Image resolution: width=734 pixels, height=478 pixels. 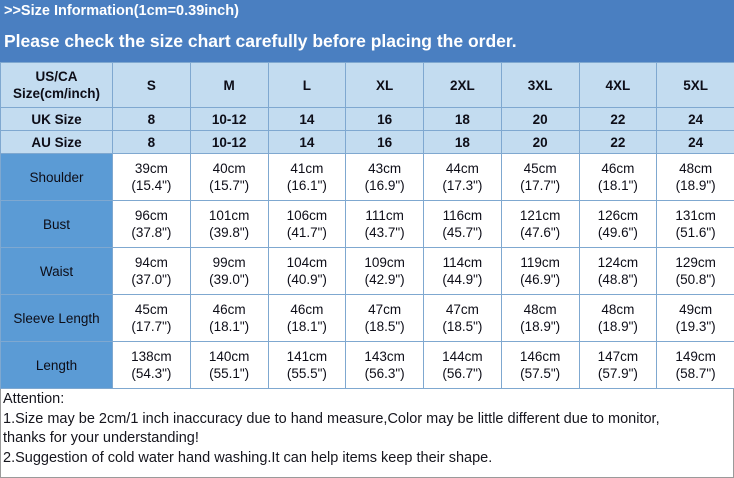 What do you see at coordinates (463, 85) in the screenshot?
I see `size-column-header-2xl: 2XL` at bounding box center [463, 85].